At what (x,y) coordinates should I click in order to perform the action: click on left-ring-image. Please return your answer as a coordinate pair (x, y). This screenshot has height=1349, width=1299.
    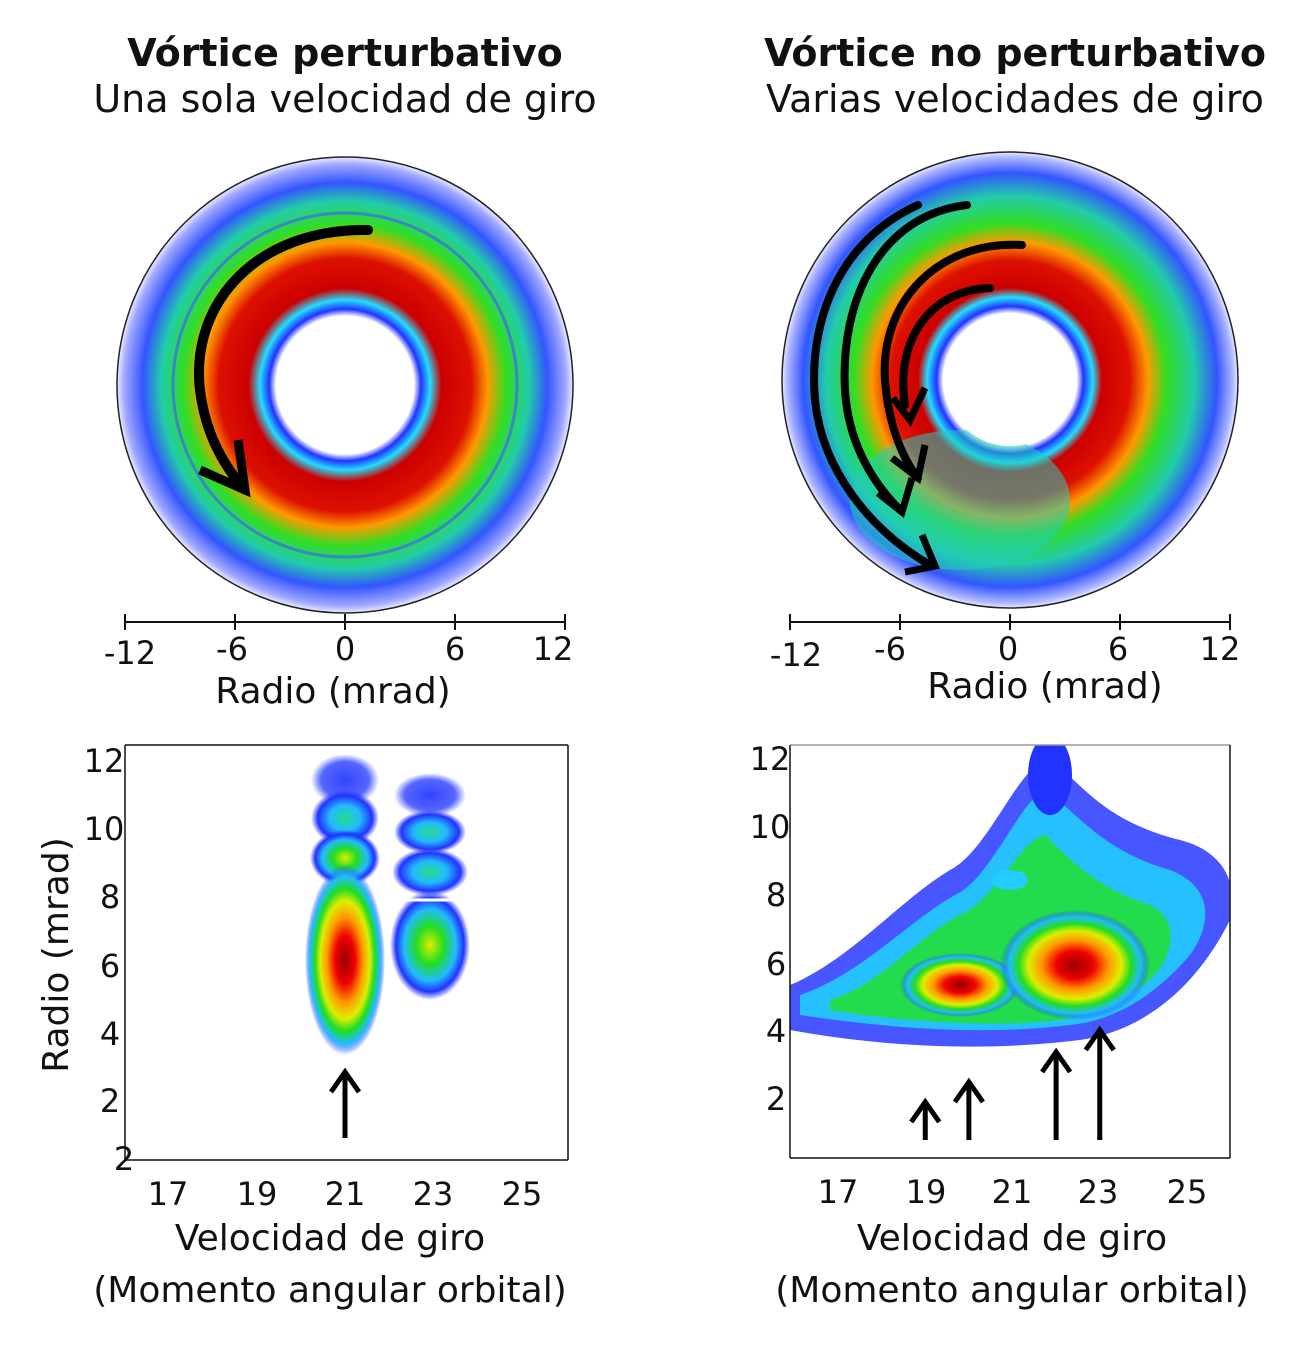
    Looking at the image, I should click on (345, 385).